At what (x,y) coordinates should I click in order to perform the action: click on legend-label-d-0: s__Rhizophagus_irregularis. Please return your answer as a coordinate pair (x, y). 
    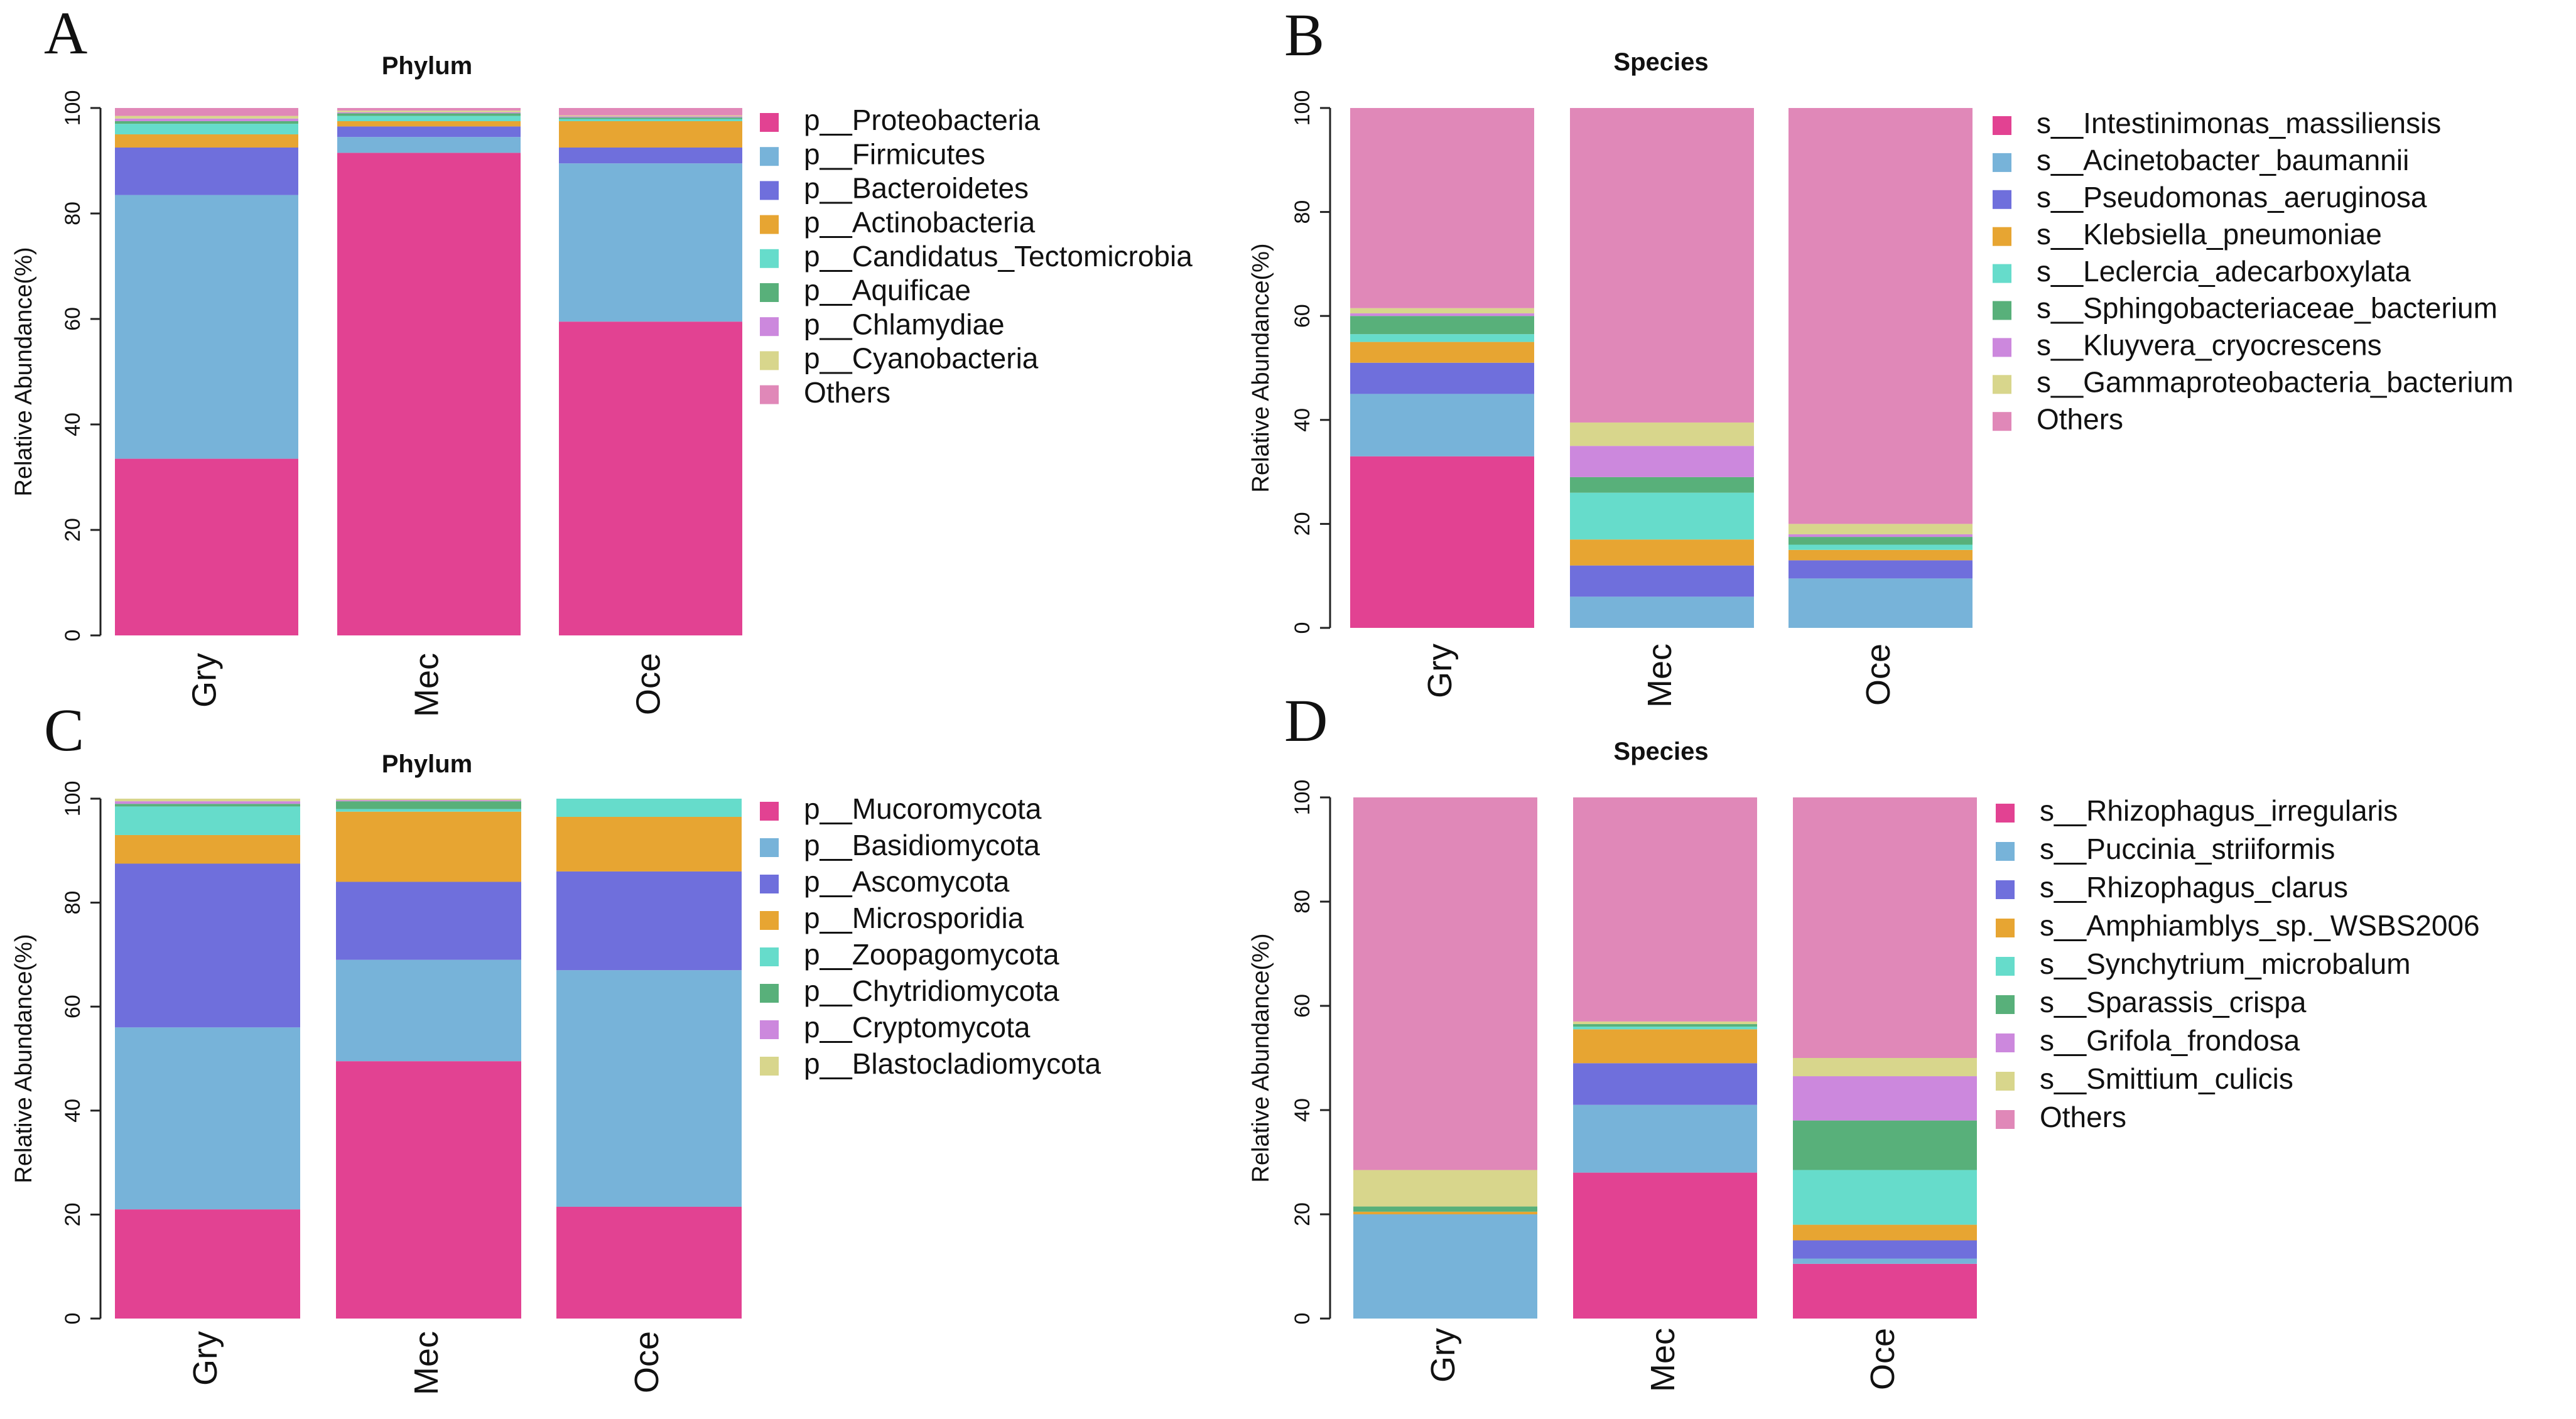
    Looking at the image, I should click on (2219, 810).